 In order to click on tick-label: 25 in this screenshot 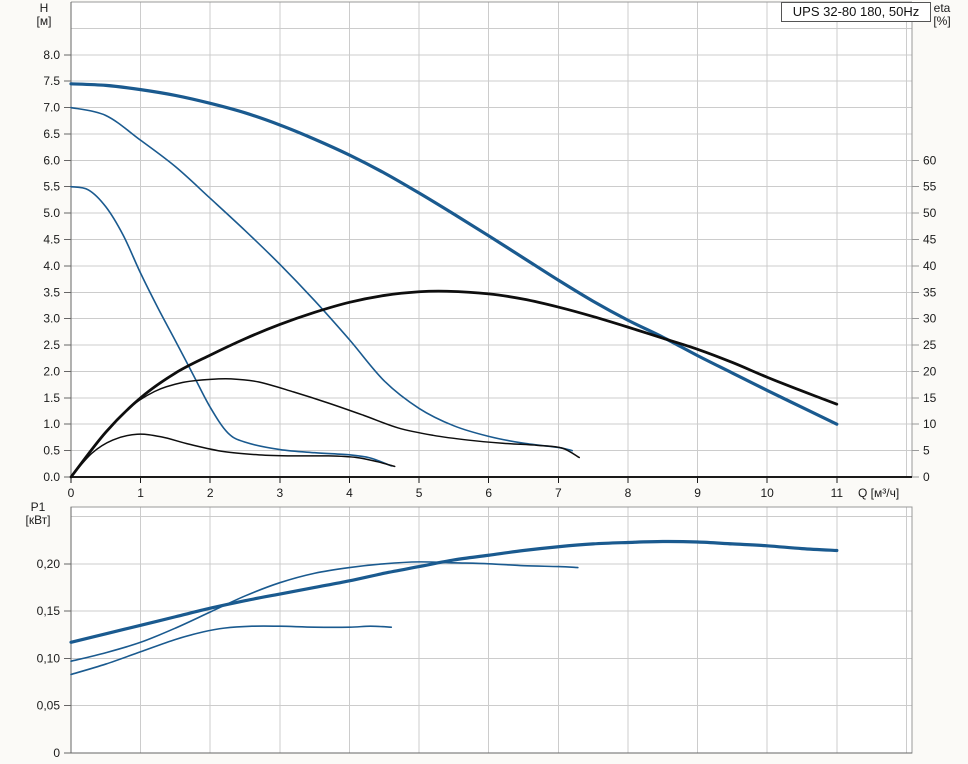, I will do `click(930, 345)`.